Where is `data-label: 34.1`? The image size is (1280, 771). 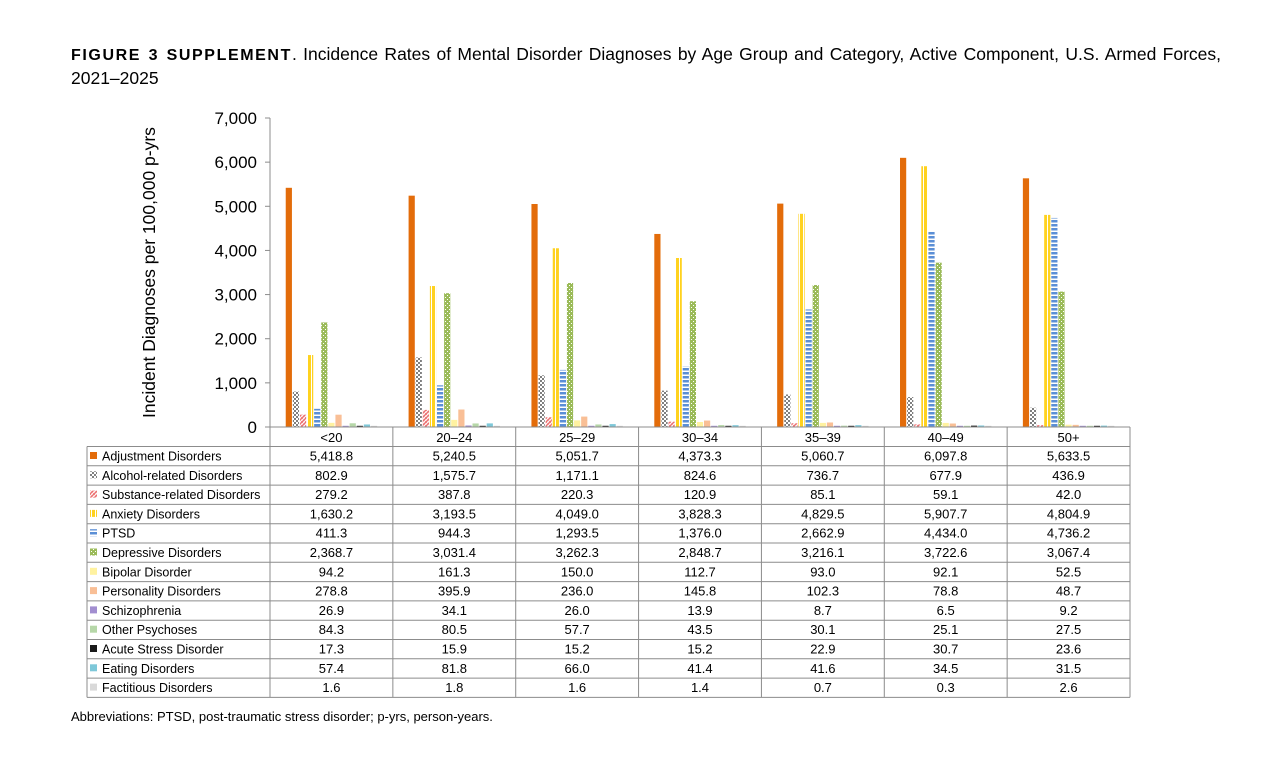 data-label: 34.1 is located at coordinates (454, 610).